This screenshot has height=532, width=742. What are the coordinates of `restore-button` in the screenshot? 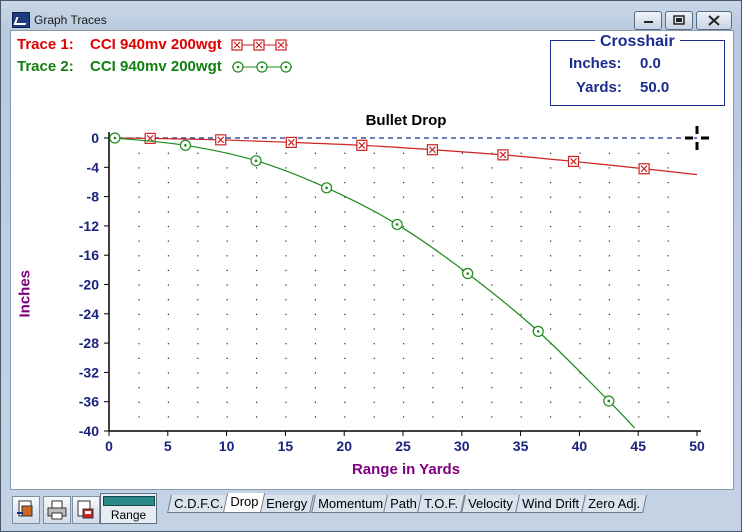 It's located at (679, 20).